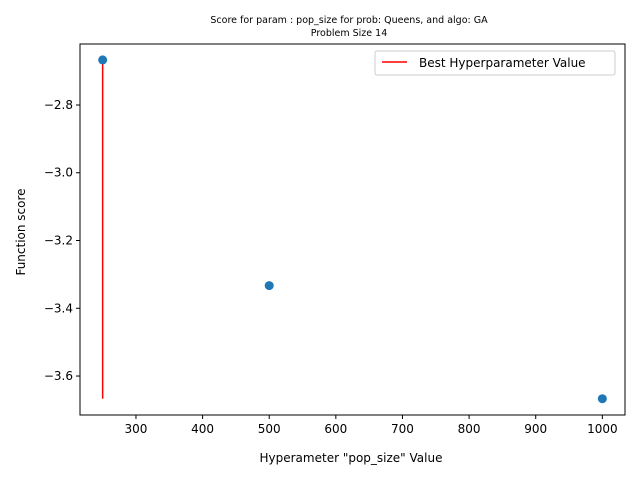 This screenshot has width=640, height=480. What do you see at coordinates (58, 376) in the screenshot?
I see `y-tick-label: −3.6` at bounding box center [58, 376].